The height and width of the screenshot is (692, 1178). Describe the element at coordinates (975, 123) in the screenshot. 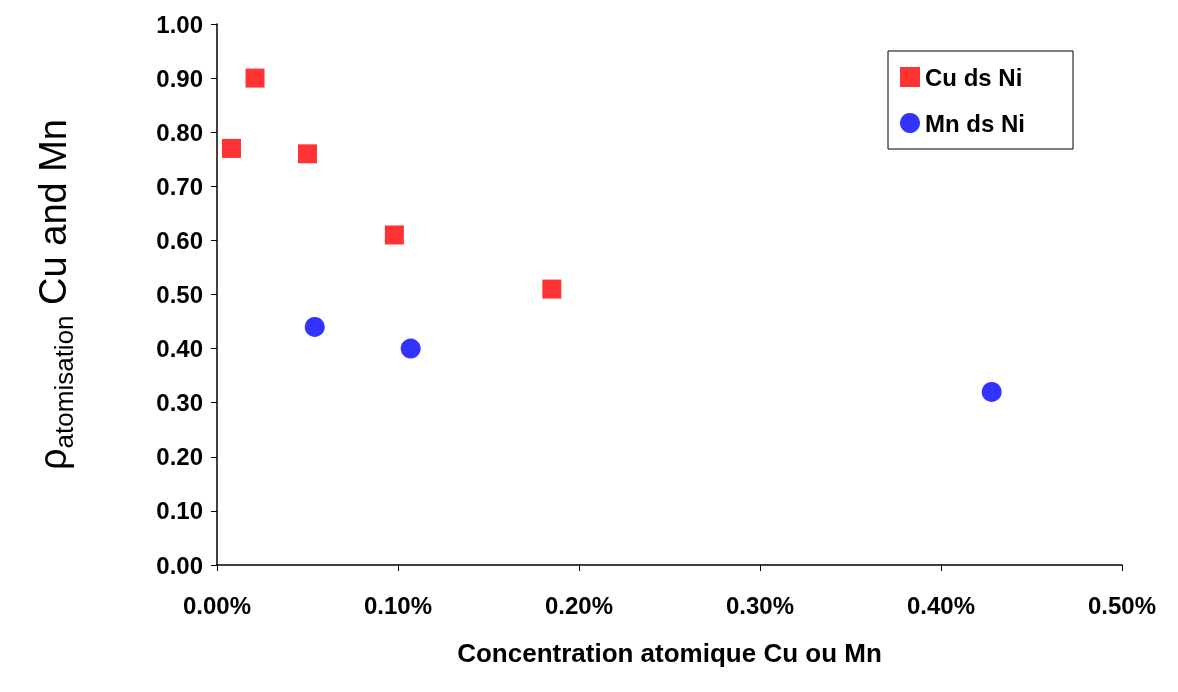

I see `legend-label: Mn ds Ni` at that location.